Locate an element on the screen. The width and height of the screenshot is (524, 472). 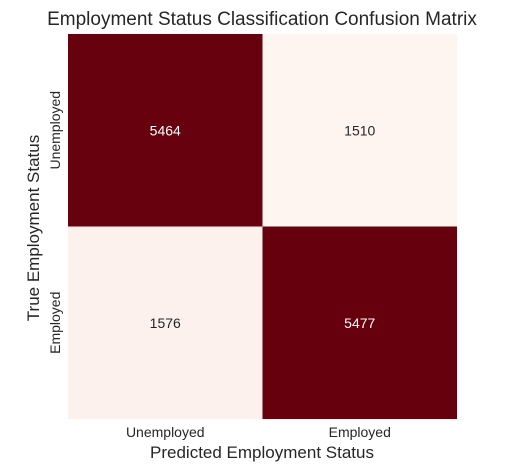
y-tick-labels: Unemployed Employed is located at coordinates (55, 222).